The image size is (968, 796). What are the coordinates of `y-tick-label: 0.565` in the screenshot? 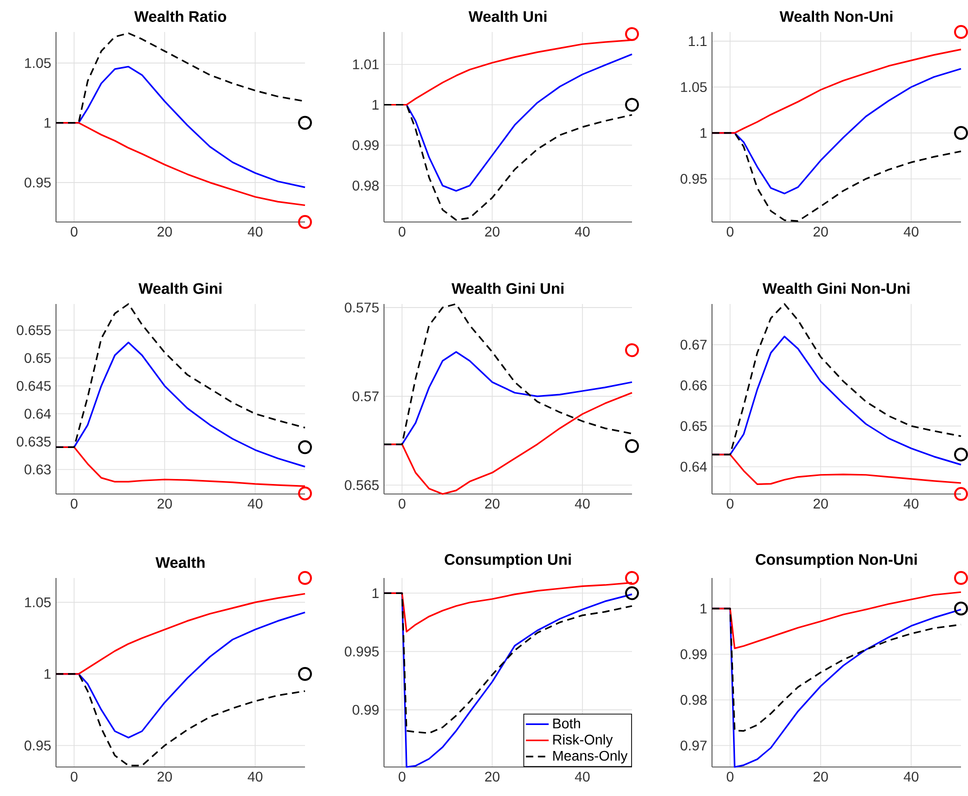 It's located at (361, 485).